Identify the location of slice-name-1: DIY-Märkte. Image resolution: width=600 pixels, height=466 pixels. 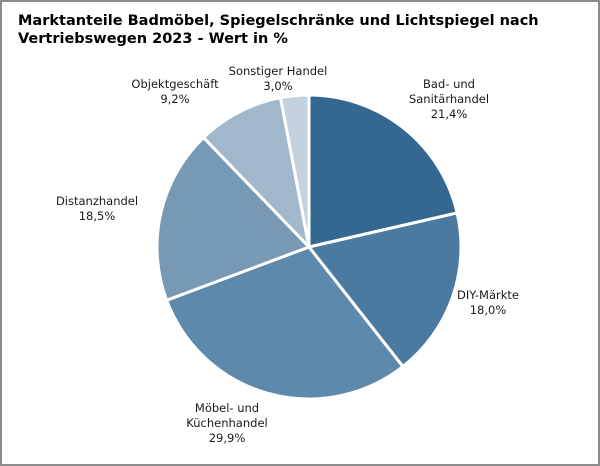
(488, 295).